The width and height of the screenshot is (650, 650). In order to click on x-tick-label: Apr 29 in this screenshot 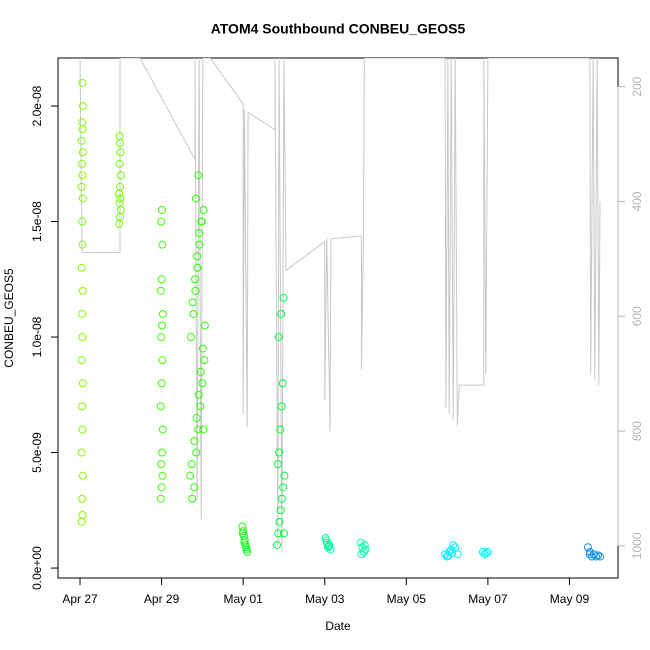, I will do `click(162, 599)`.